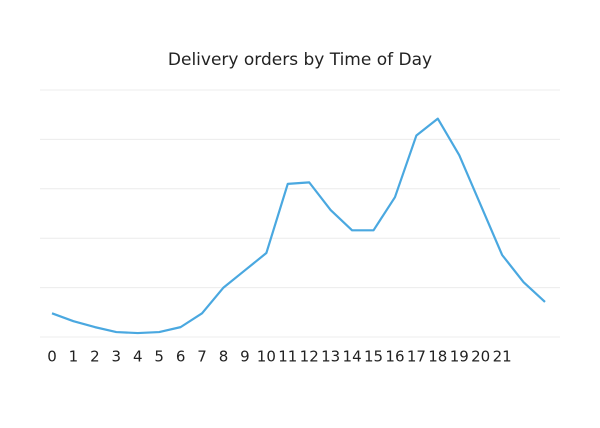 The height and width of the screenshot is (428, 600). Describe the element at coordinates (74, 357) in the screenshot. I see `x-tick-label: 1` at that location.